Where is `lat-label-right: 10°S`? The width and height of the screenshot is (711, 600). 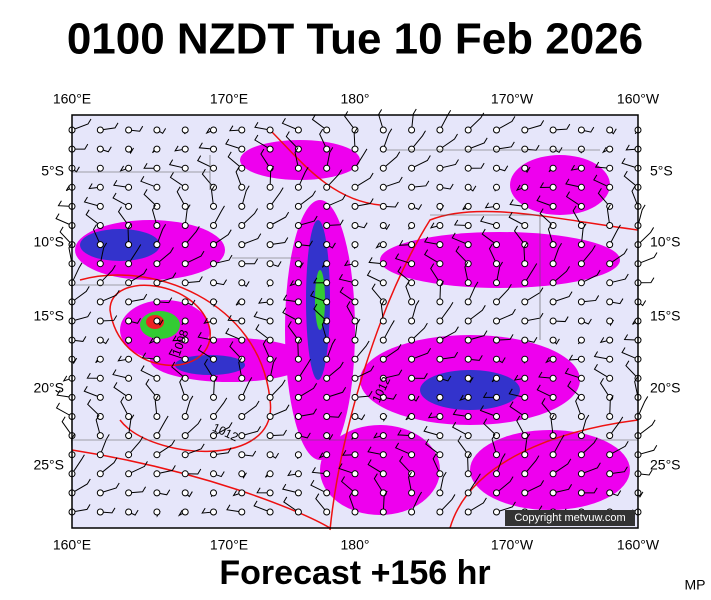 lat-label-right: 10°S is located at coordinates (665, 242).